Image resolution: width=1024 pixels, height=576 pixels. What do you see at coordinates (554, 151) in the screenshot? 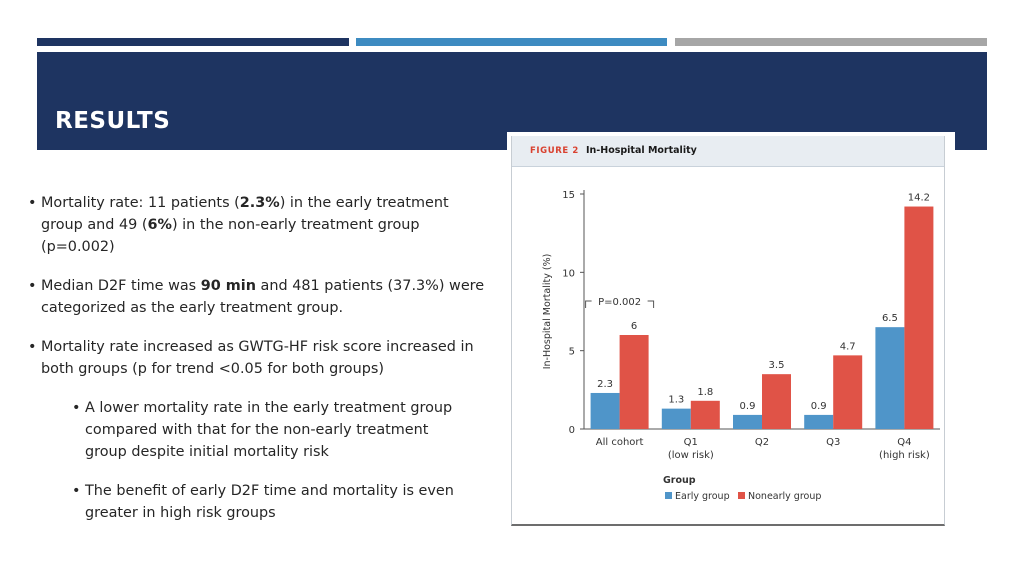
I see `figure-label: FIGURE 2` at bounding box center [554, 151].